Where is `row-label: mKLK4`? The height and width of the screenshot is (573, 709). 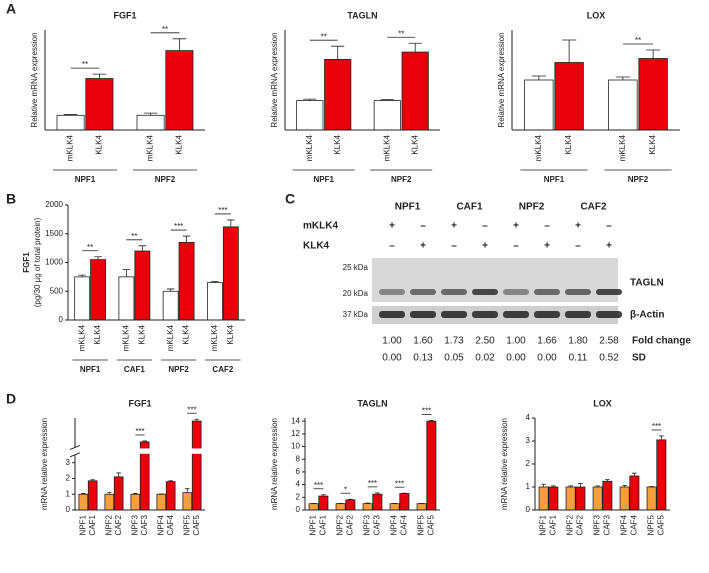 row-label: mKLK4 is located at coordinates (320, 226).